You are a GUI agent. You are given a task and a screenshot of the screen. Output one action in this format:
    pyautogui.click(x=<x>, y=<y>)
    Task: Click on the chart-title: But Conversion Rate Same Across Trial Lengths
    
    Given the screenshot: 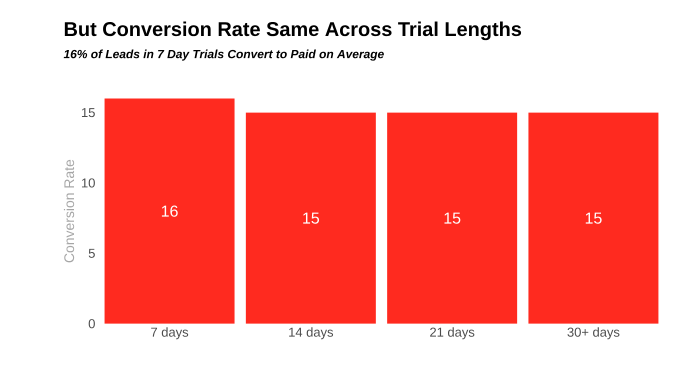 What is the action you would take?
    pyautogui.click(x=293, y=31)
    